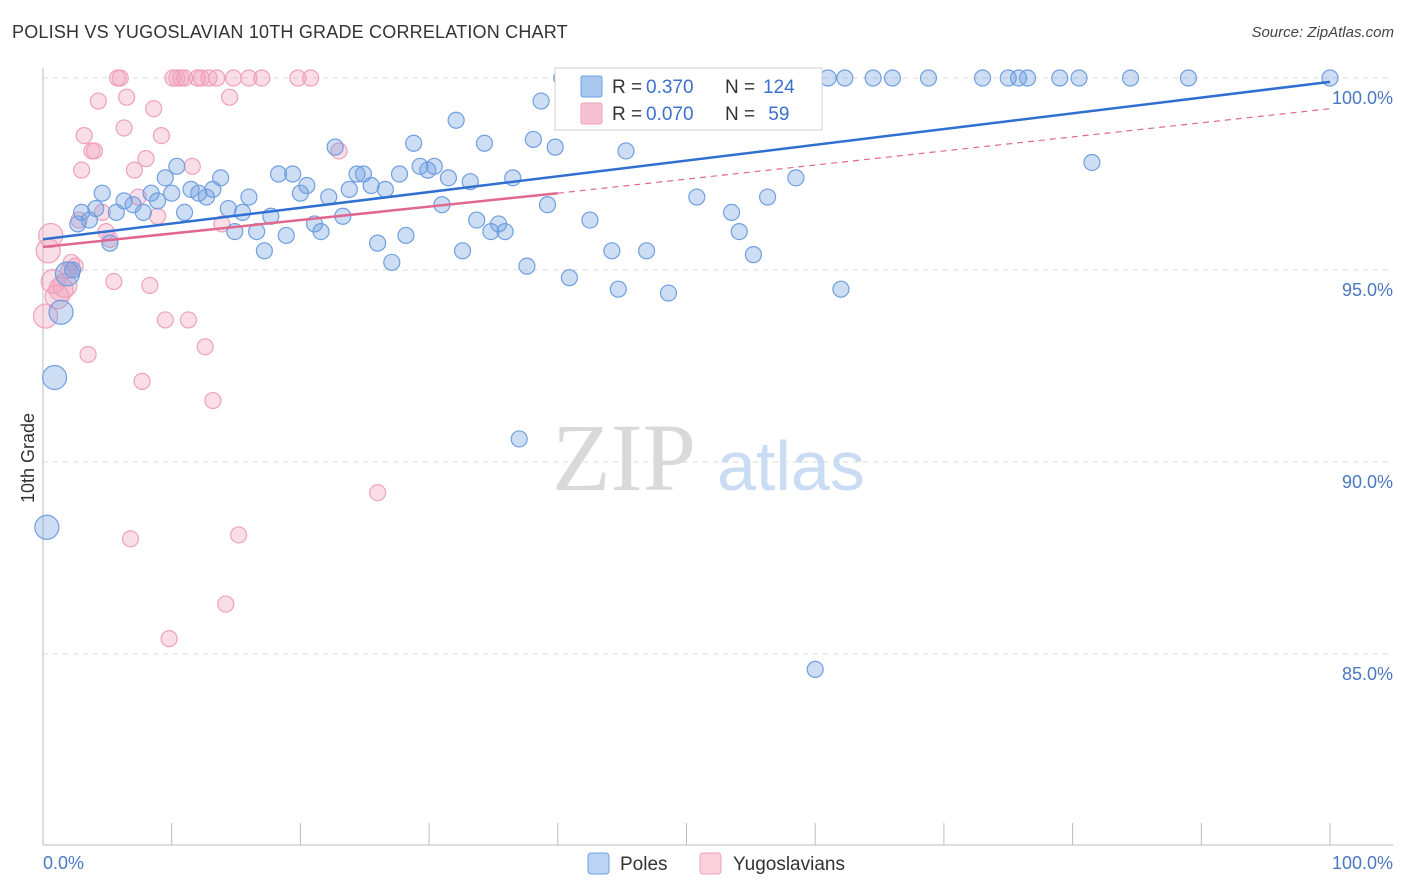 The height and width of the screenshot is (892, 1406). Describe the element at coordinates (1367, 674) in the screenshot. I see `y-tick-label: 85.0%` at that location.